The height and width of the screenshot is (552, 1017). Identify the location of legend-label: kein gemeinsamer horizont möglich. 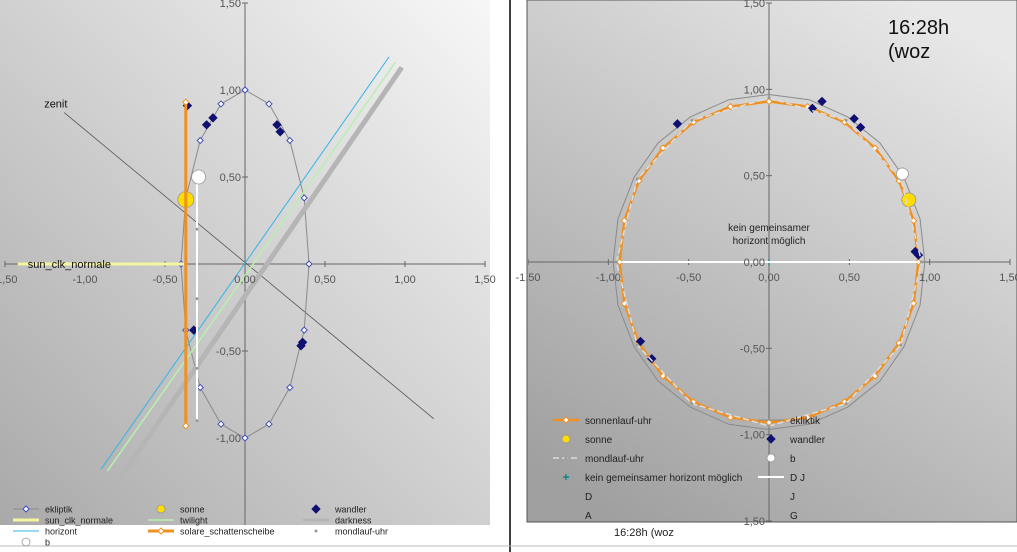
(663, 478).